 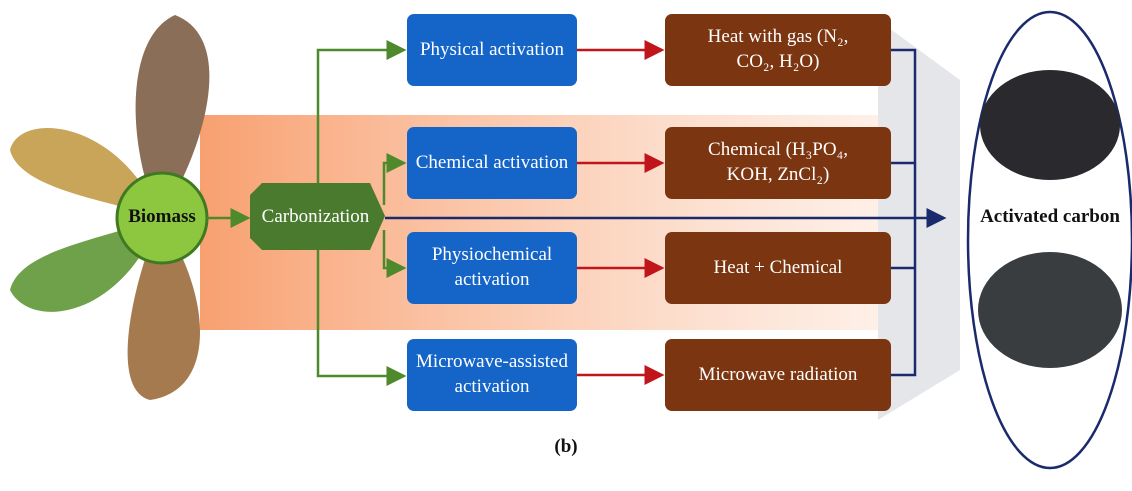 I want to click on method-box-text: Chemical activation, so click(x=492, y=162).